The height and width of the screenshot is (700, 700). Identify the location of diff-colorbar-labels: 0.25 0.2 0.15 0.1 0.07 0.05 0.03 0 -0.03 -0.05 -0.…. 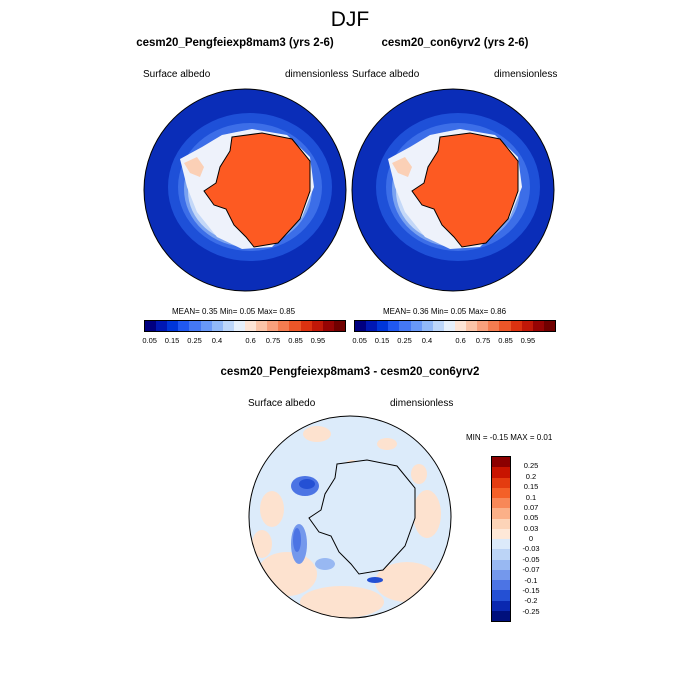
(534, 539).